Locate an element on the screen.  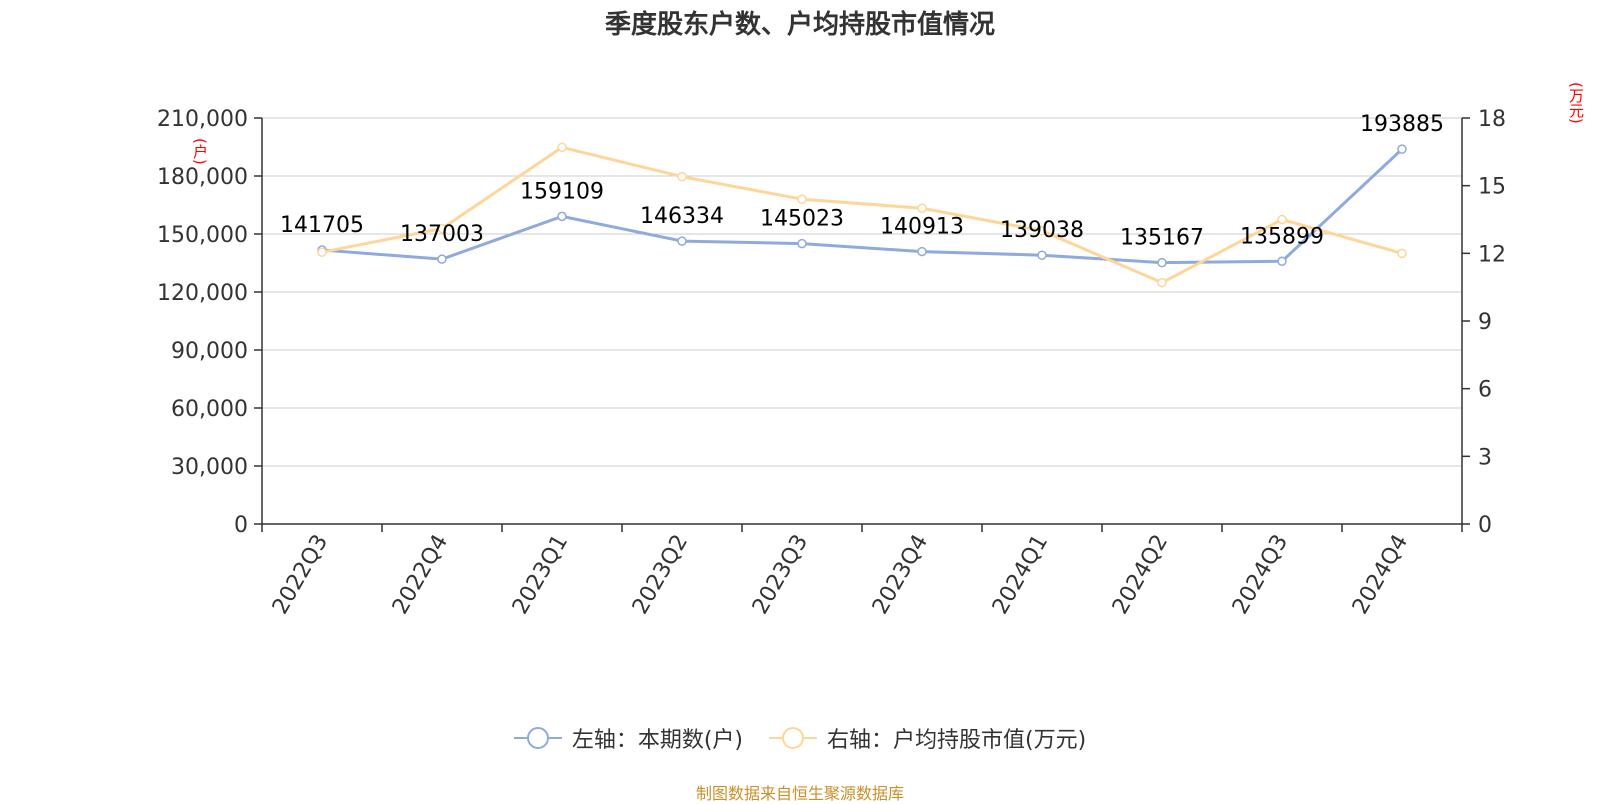
left-axis-tick-label: 210,000 is located at coordinates (202, 119).